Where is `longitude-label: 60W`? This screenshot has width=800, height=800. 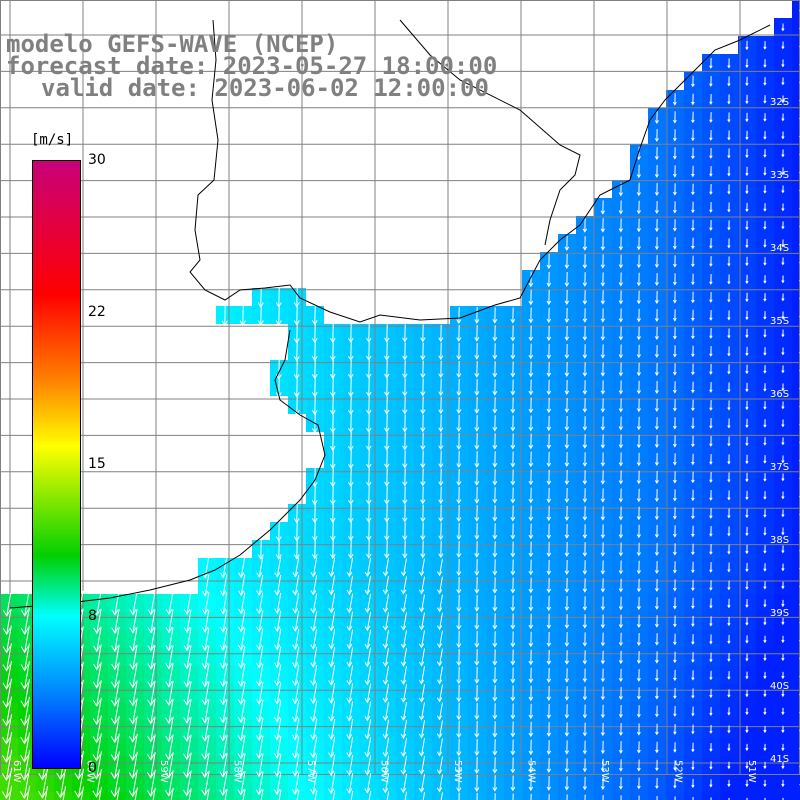
longitude-label: 60W is located at coordinates (90, 771).